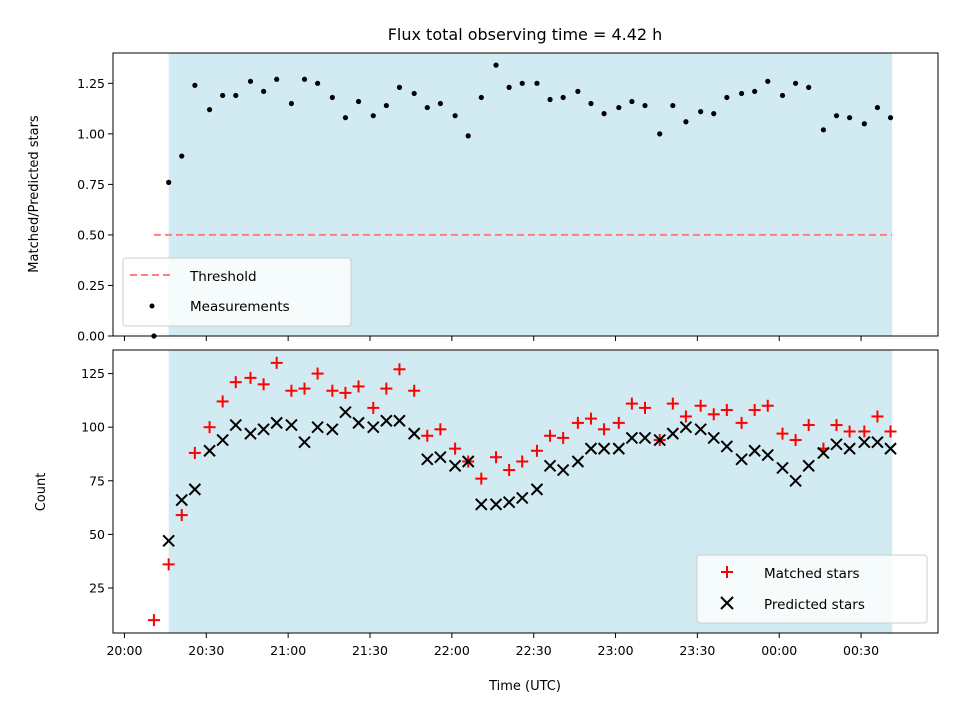 This screenshot has width=960, height=720. I want to click on x-tick-label: 21:30, so click(370, 650).